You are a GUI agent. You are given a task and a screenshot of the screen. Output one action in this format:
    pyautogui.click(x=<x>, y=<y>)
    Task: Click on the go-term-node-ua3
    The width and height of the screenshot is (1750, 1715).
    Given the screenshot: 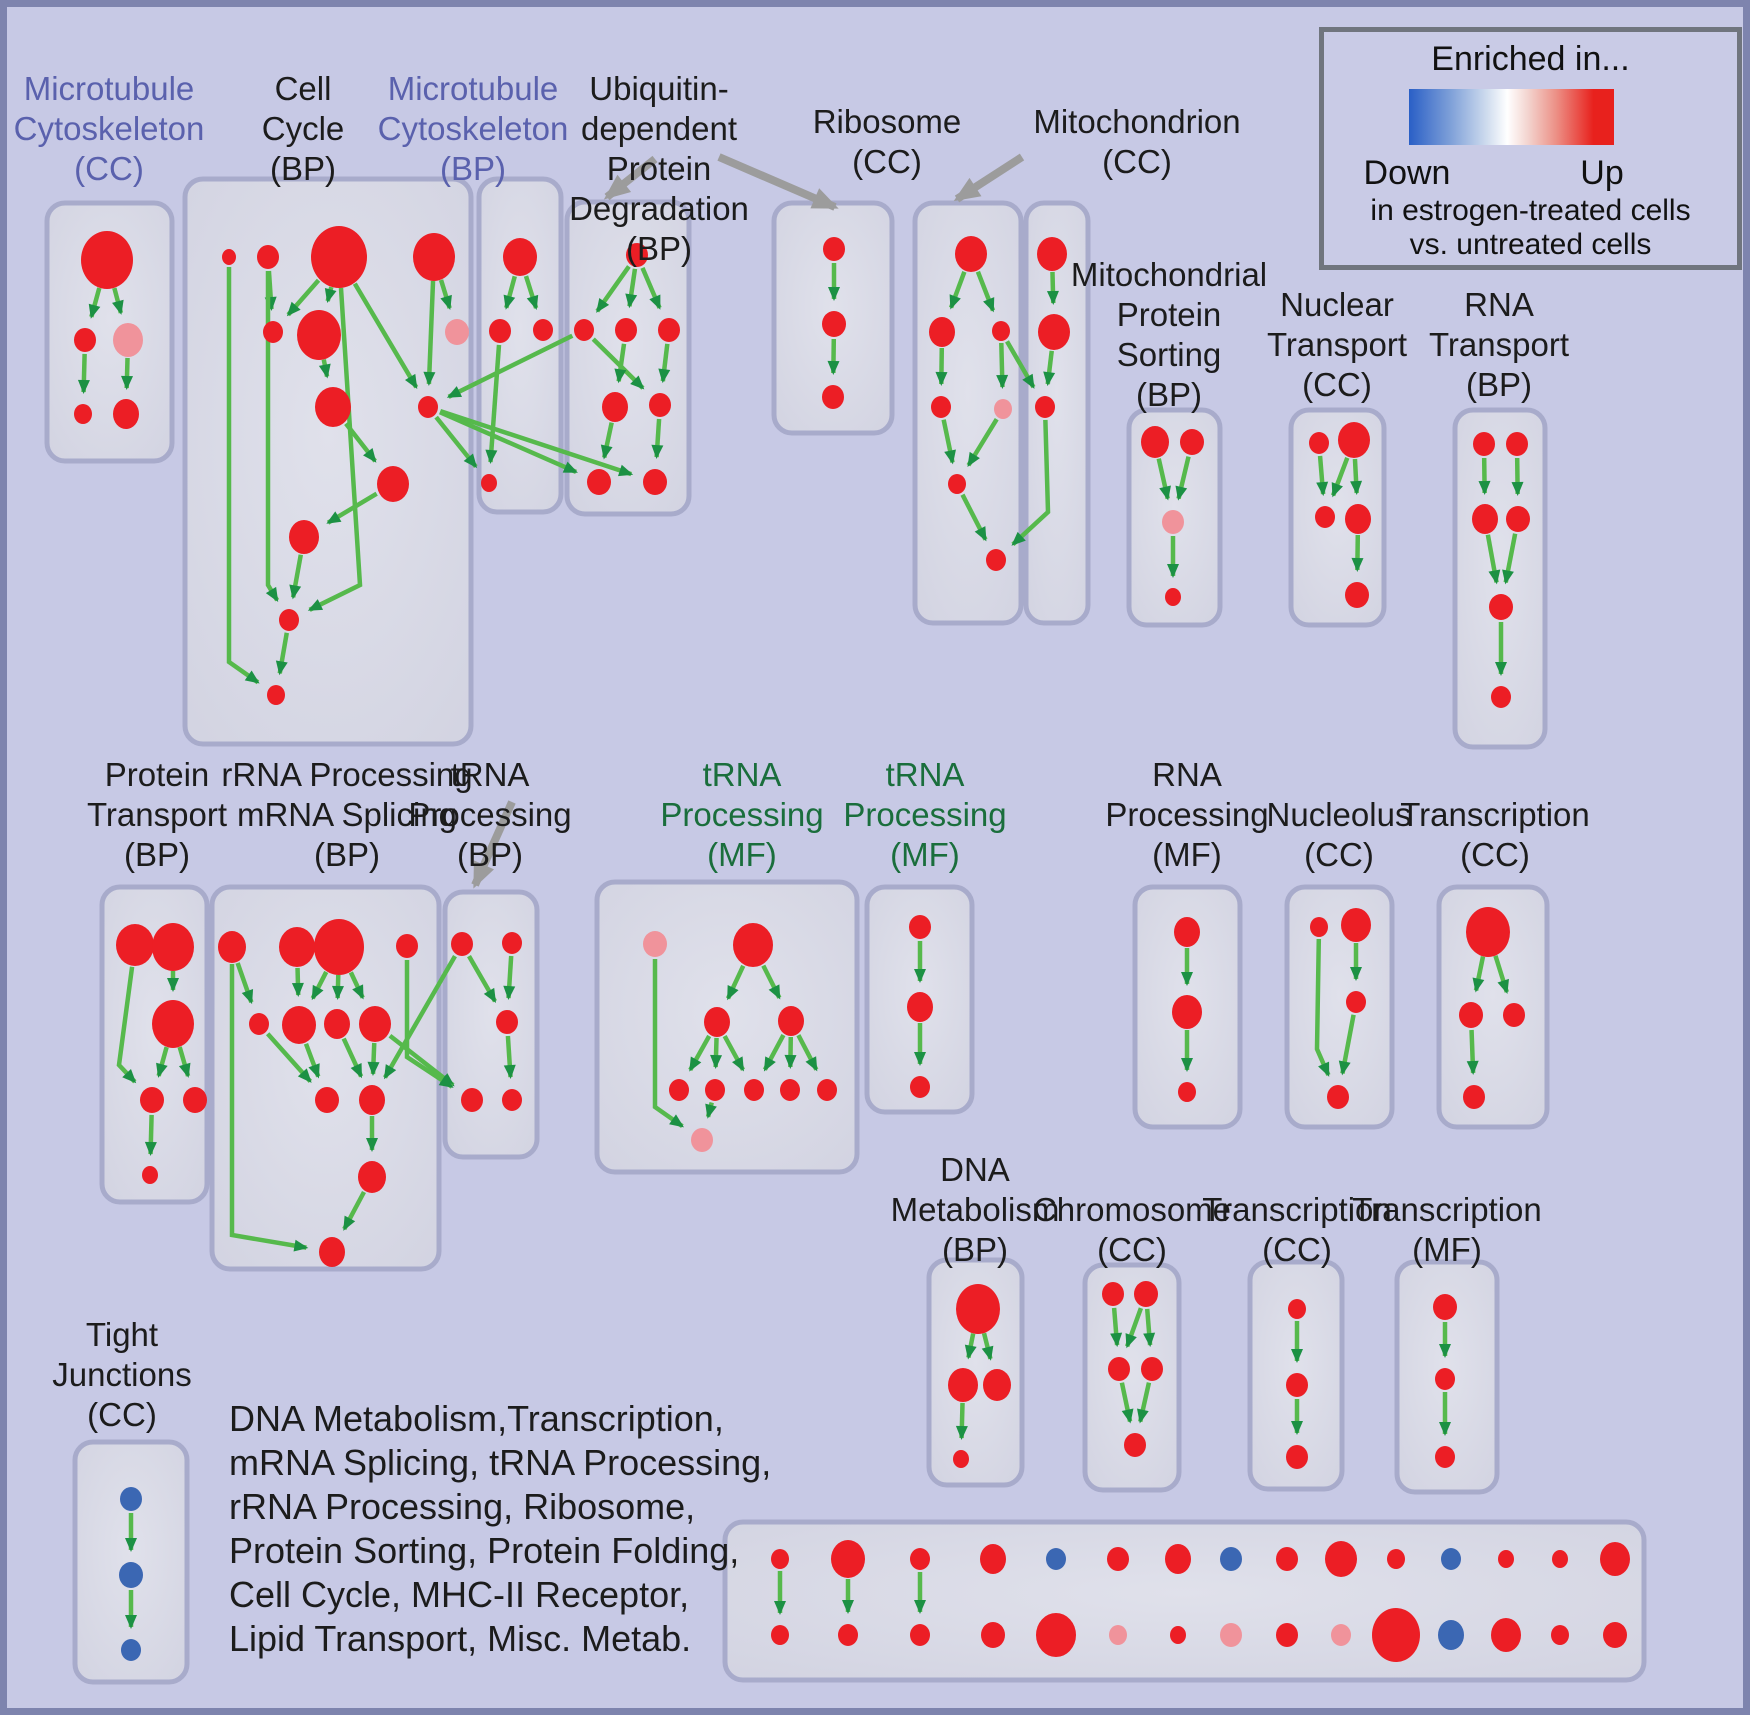 What is the action you would take?
    pyautogui.click(x=626, y=330)
    